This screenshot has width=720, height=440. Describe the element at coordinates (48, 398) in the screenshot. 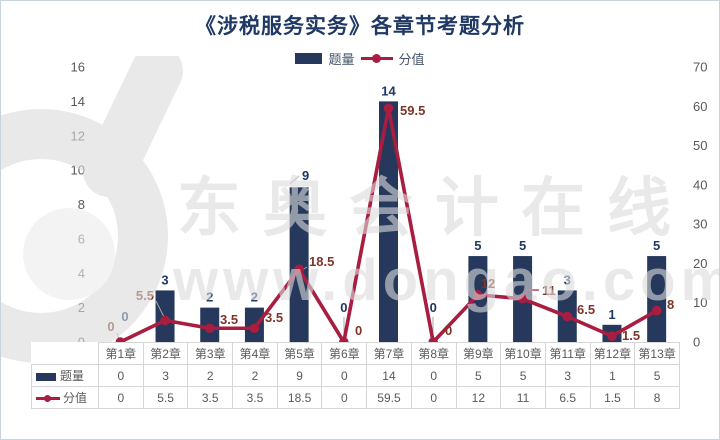

I see `table-line-swatch` at that location.